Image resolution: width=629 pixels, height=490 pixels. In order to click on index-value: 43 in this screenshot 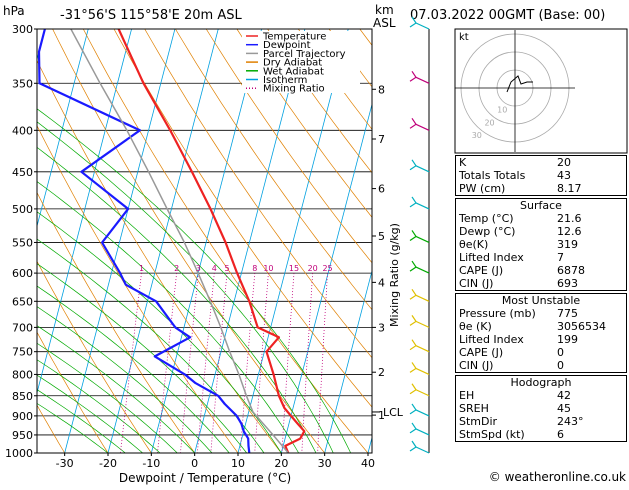, I will do `click(590, 175)`.